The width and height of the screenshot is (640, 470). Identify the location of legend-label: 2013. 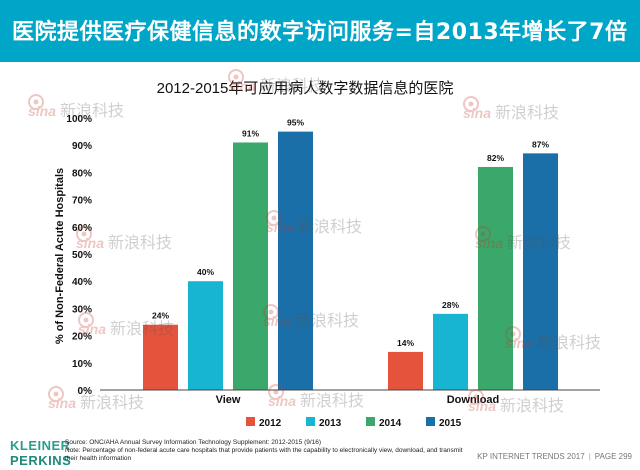
(330, 423).